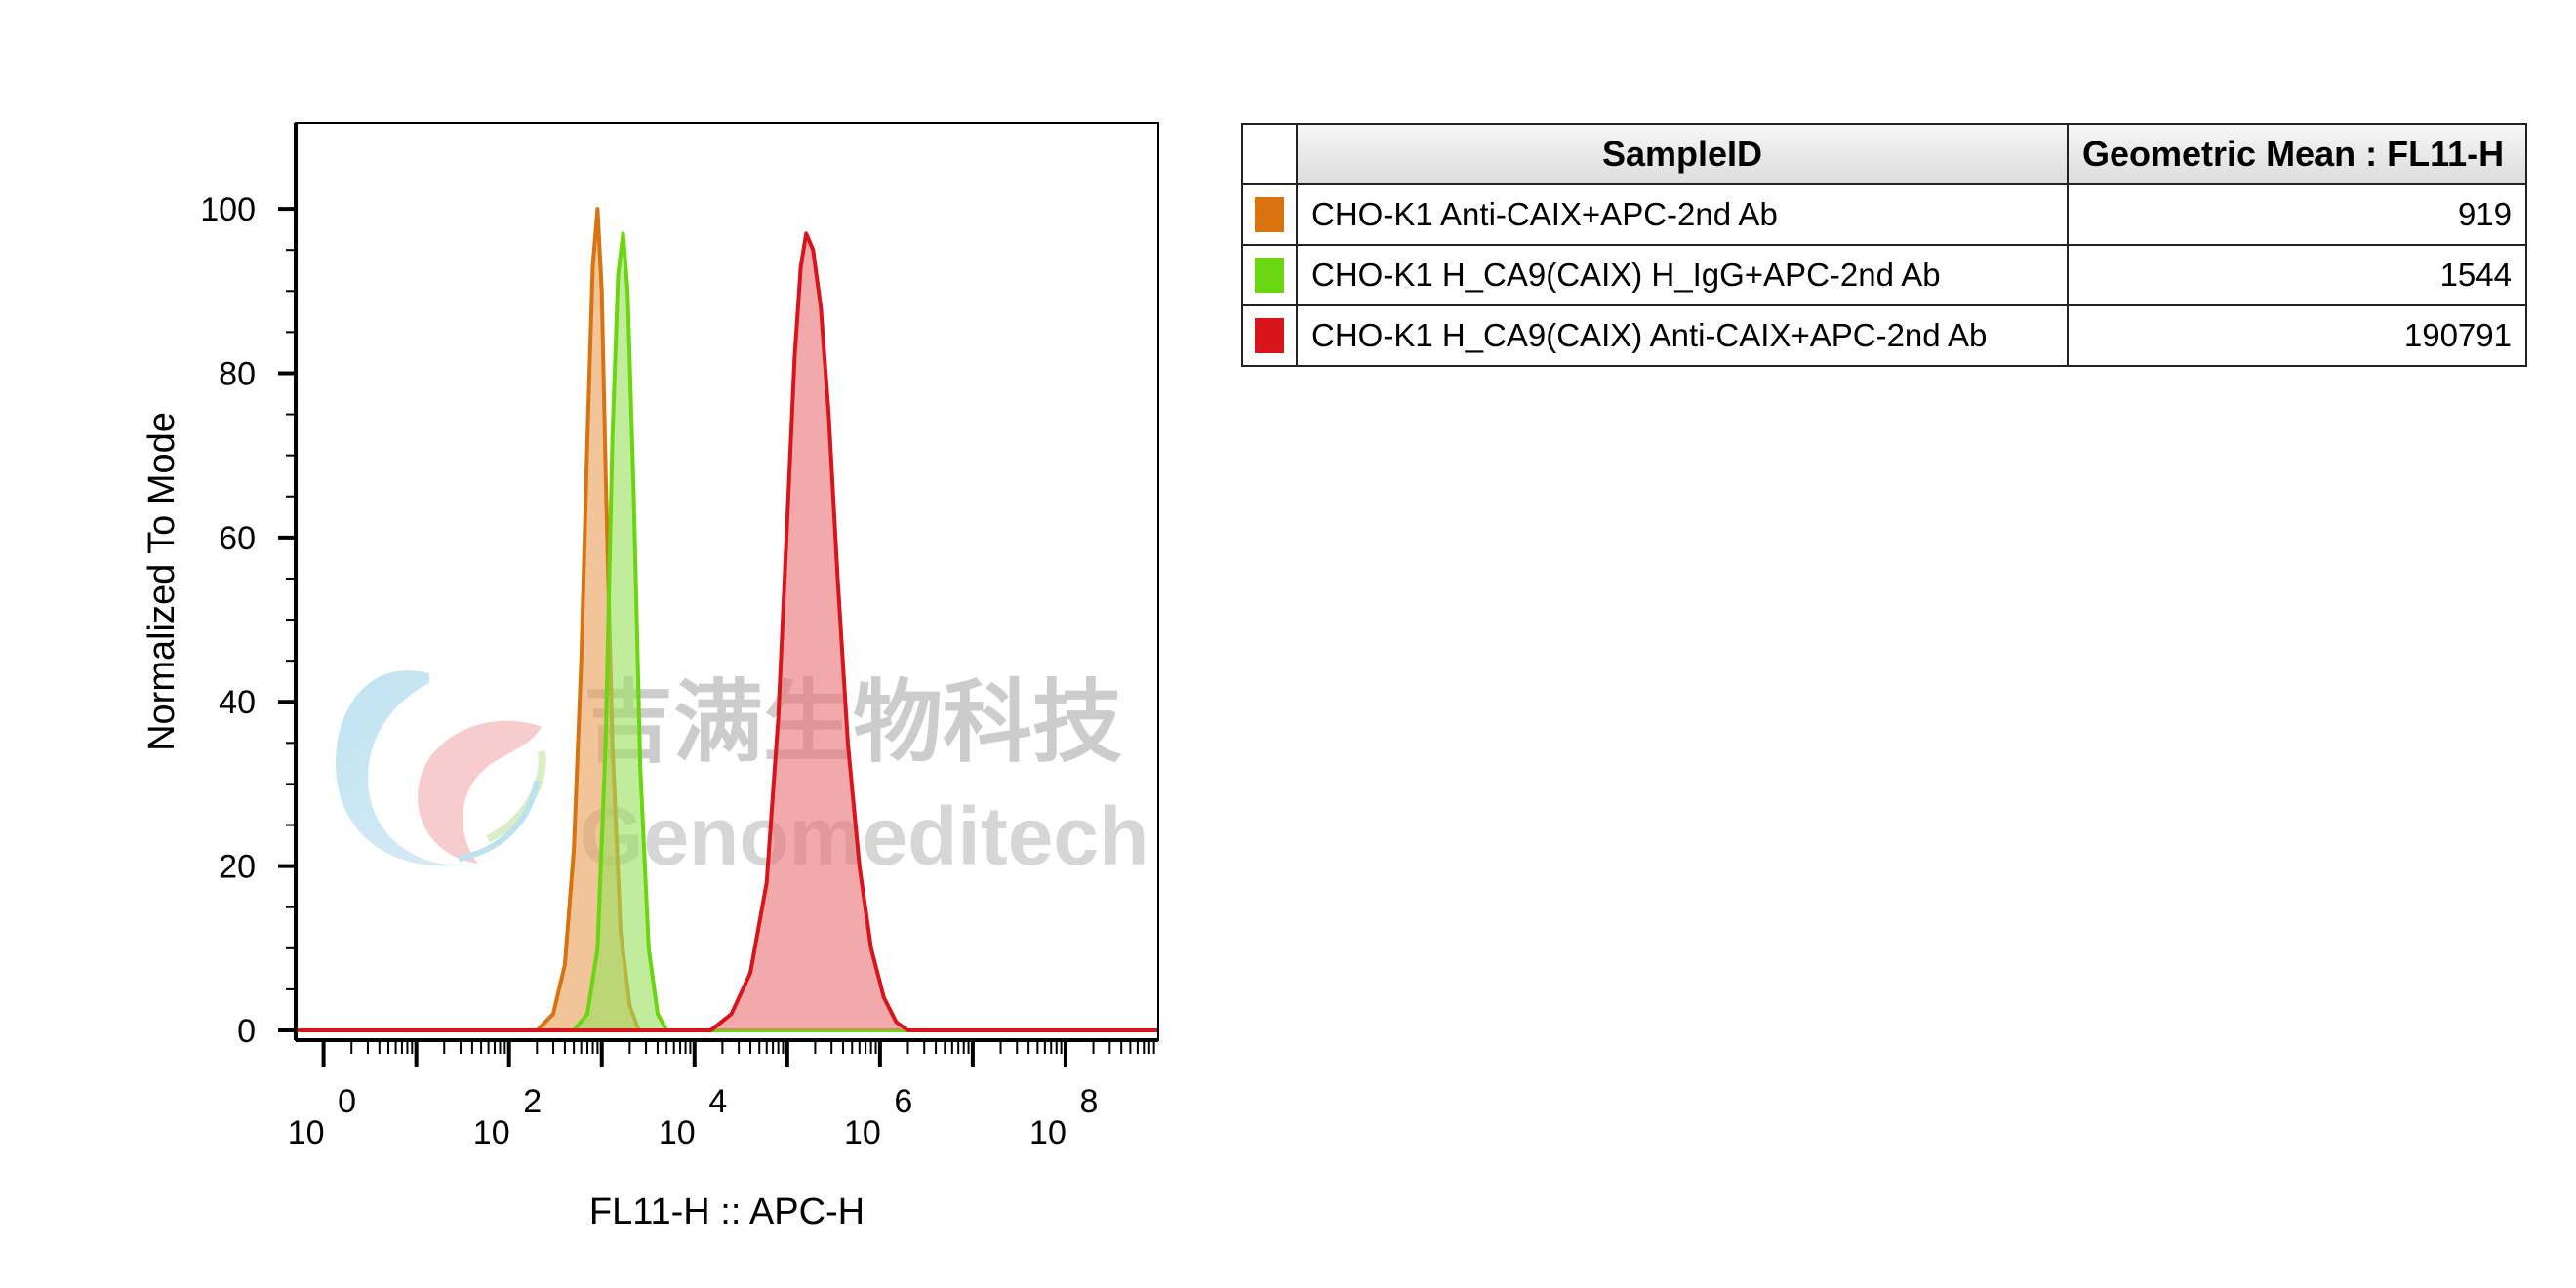 The image size is (2576, 1288). Describe the element at coordinates (237, 702) in the screenshot. I see `y-tick-label: 40` at that location.